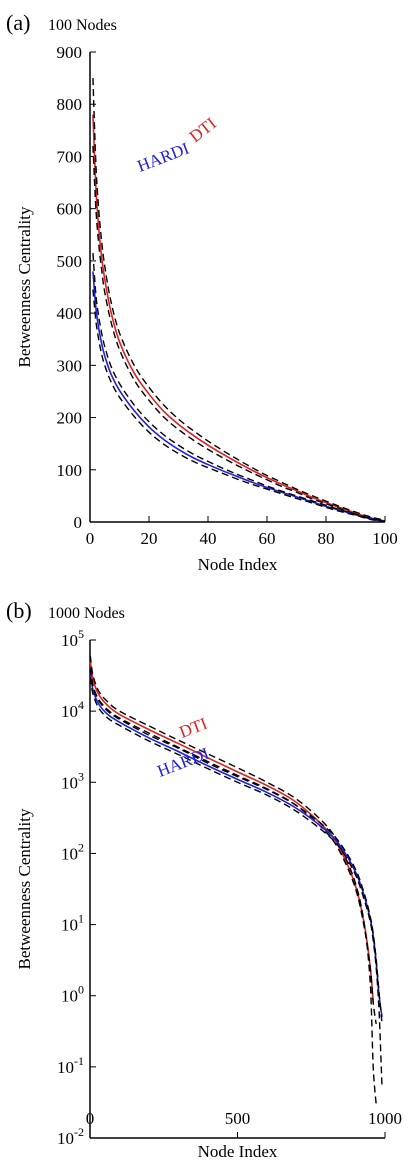 This screenshot has height=1161, width=409. What do you see at coordinates (72, 709) in the screenshot?
I see `y-tick-label: 10⁴` at bounding box center [72, 709].